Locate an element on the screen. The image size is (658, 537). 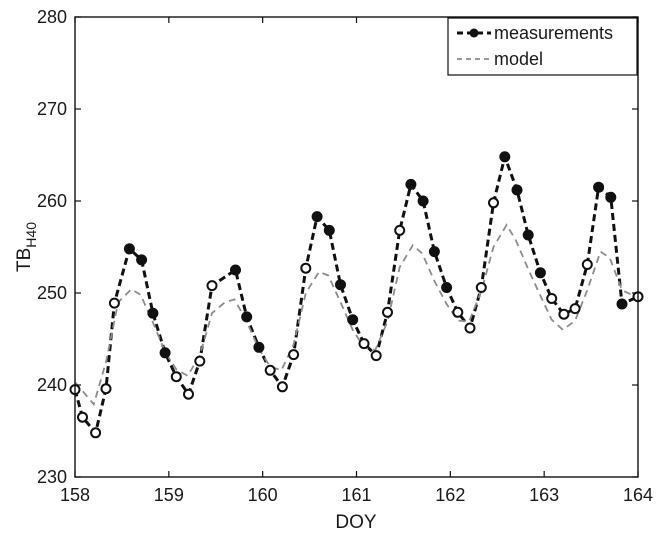
legend-measurements-label: measurements is located at coordinates (553, 33).